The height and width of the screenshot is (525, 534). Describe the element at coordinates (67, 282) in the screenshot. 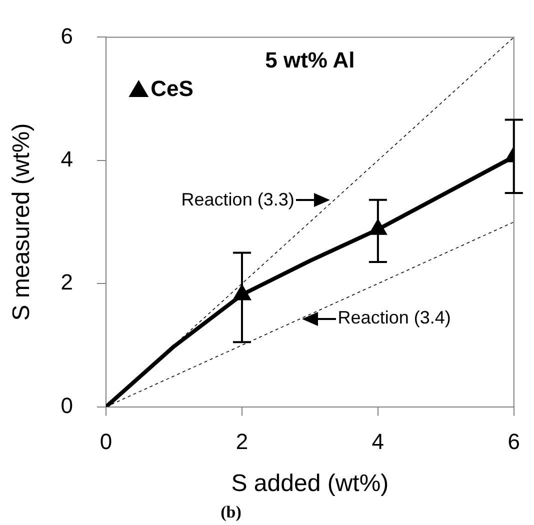

I see `y-tick-label: 2` at that location.